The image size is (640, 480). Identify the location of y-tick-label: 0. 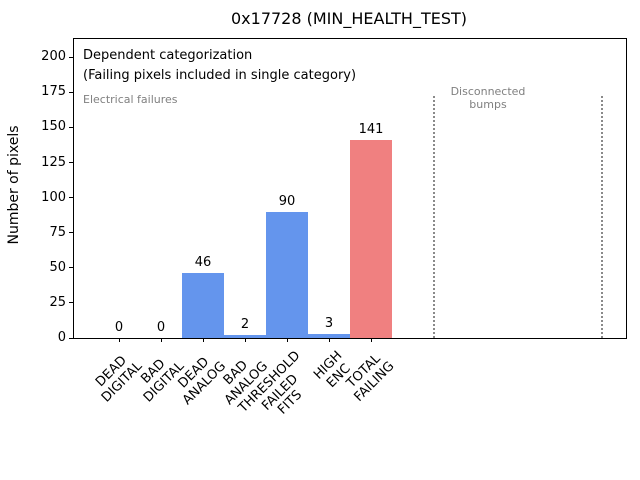
(61, 337).